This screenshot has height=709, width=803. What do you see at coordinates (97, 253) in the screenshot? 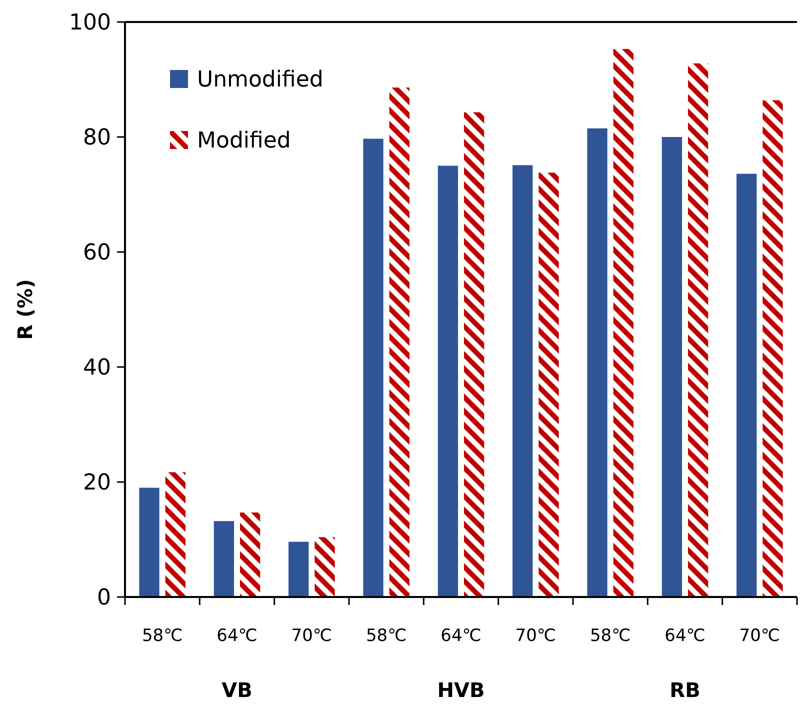
I see `y-tick-label: 60` at bounding box center [97, 253].